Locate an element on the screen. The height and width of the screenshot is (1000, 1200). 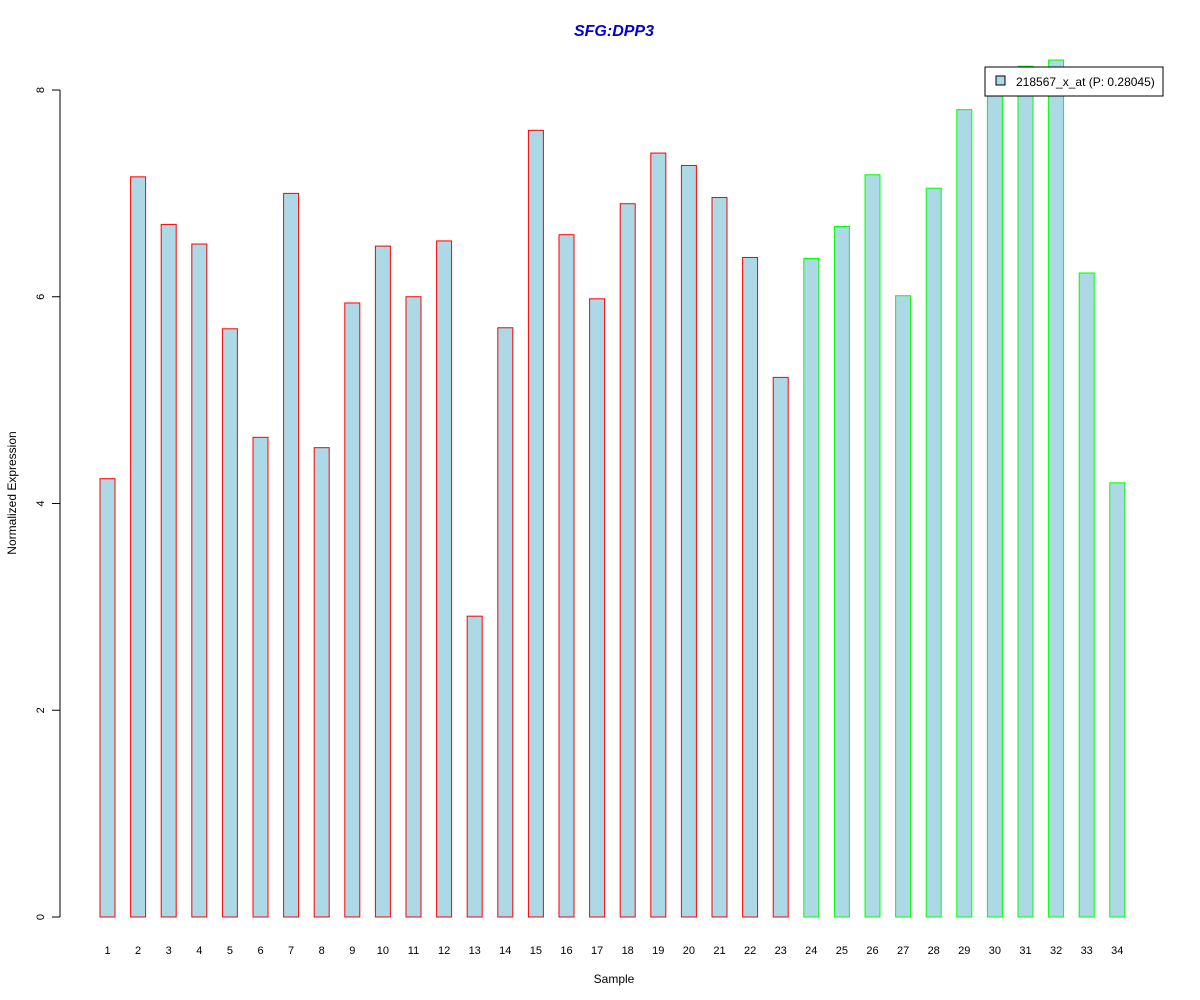
x-tick-label: 23 is located at coordinates (781, 951).